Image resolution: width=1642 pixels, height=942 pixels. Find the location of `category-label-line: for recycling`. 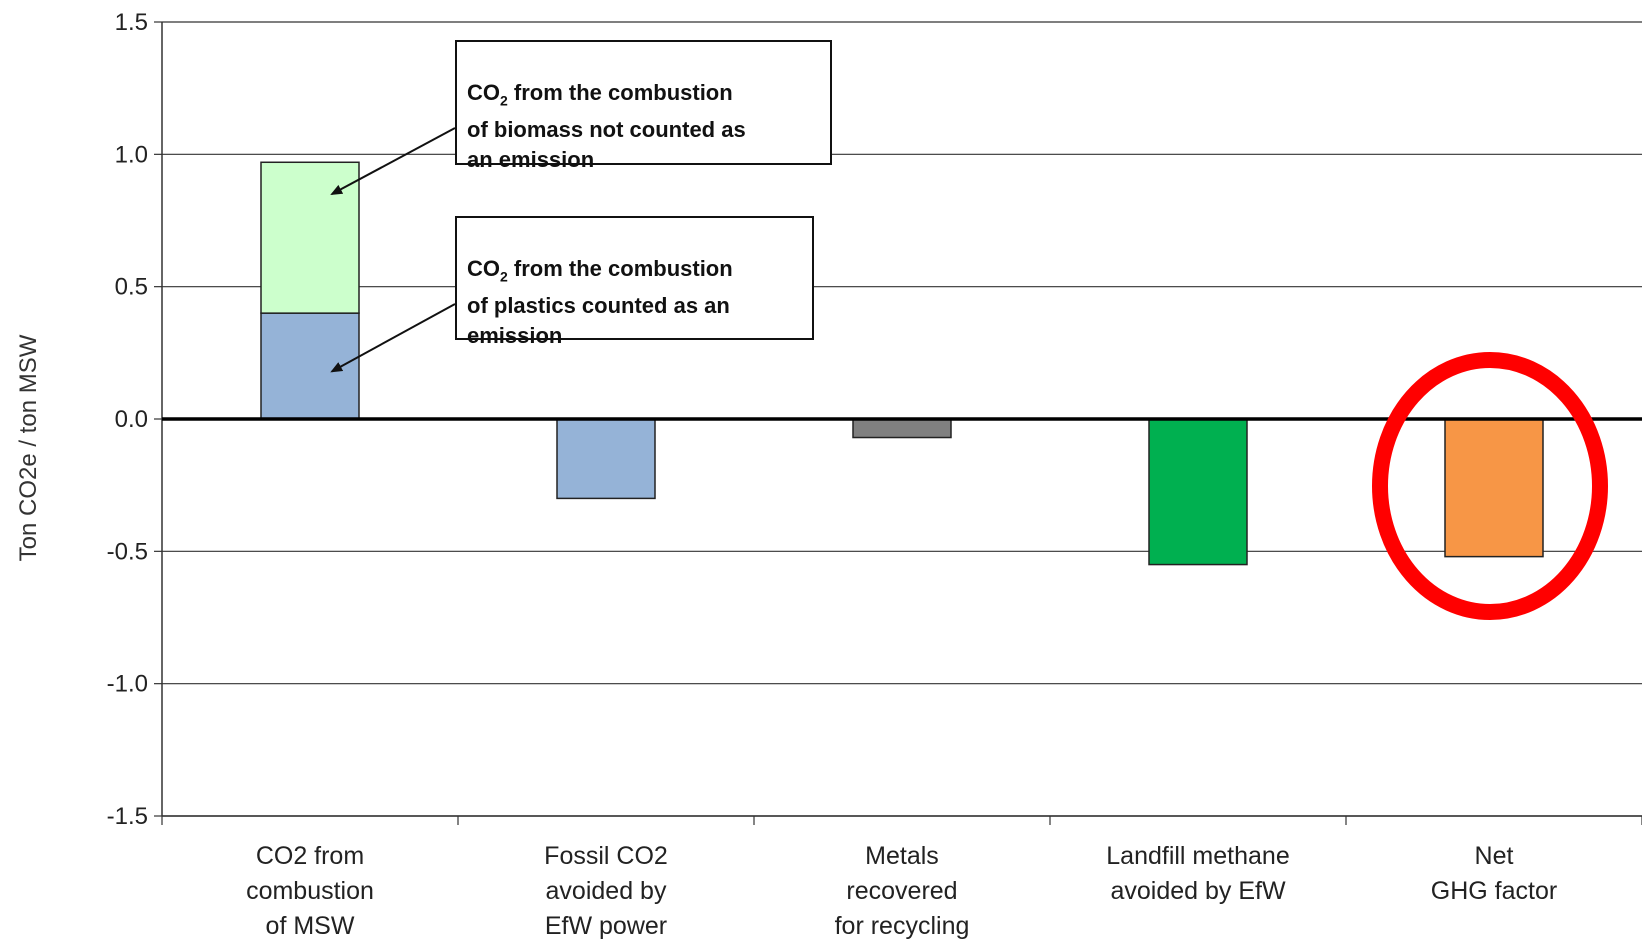

category-label-line: for recycling is located at coordinates (902, 926).